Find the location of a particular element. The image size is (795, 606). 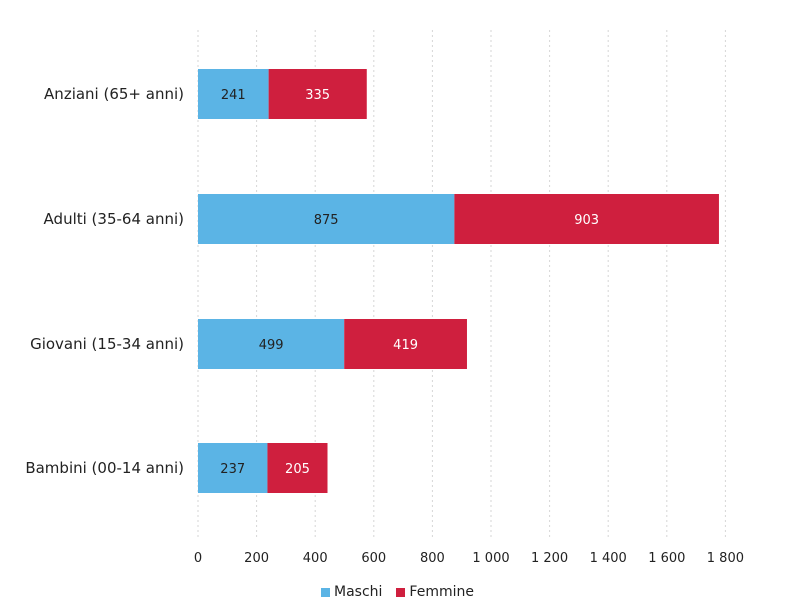

category-label: Anziani (65+ anni) is located at coordinates (114, 94).